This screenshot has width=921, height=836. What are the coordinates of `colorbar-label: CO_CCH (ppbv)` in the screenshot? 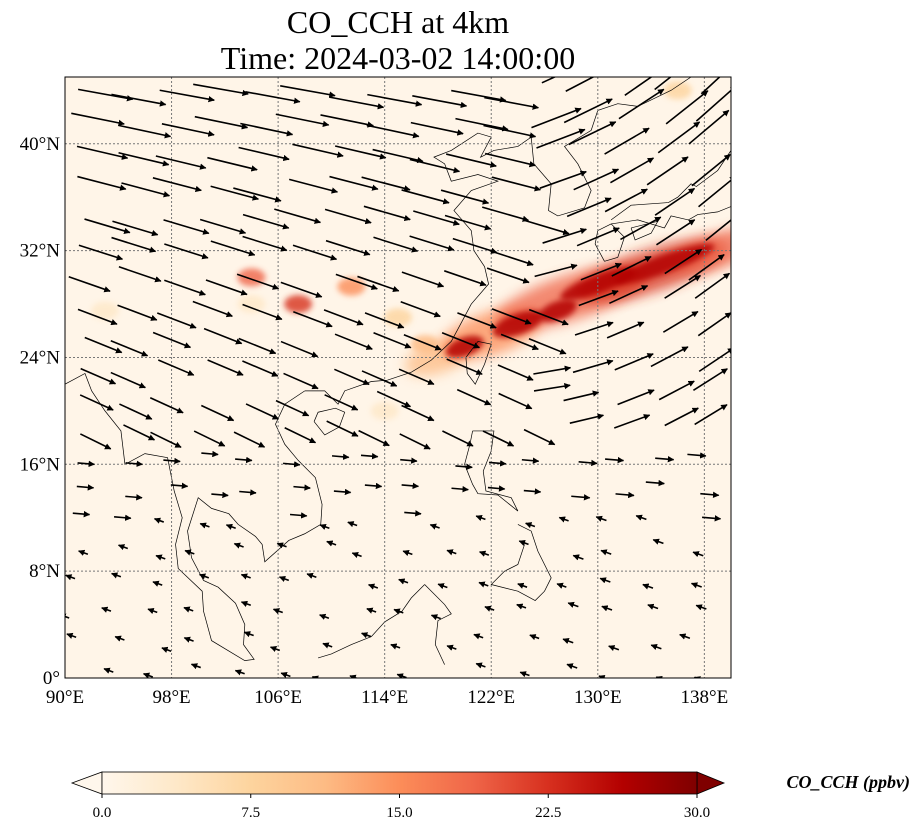 It's located at (849, 782).